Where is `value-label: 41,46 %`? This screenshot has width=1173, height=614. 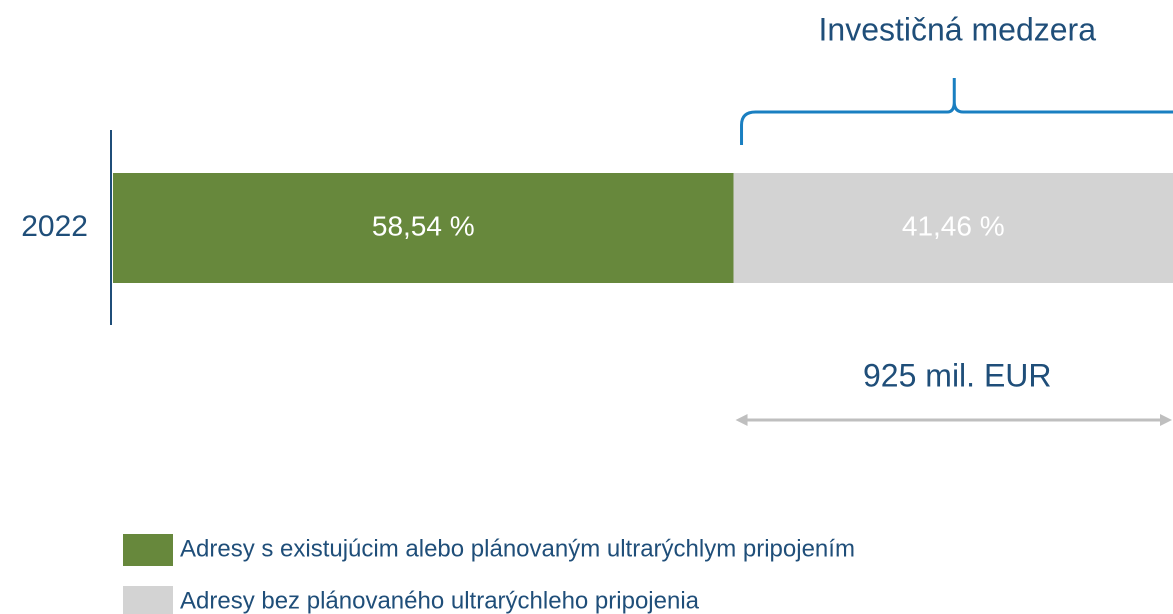 value-label: 41,46 % is located at coordinates (953, 225).